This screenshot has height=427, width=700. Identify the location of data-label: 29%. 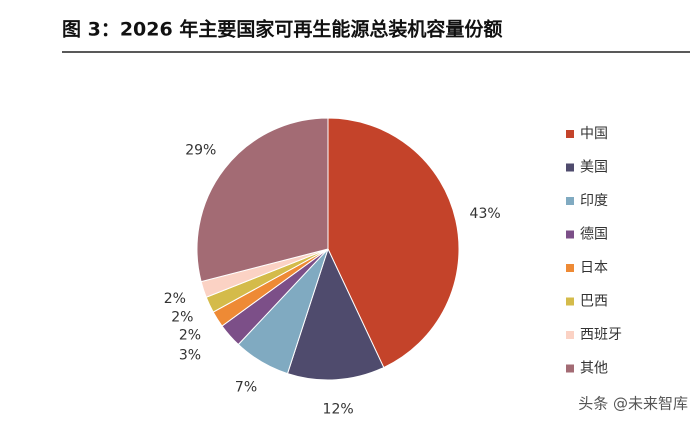
(200, 150).